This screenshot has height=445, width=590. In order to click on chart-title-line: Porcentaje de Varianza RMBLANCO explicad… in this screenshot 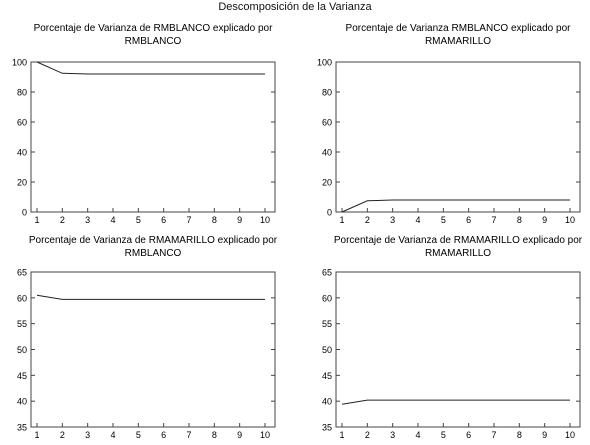, I will do `click(459, 28)`.